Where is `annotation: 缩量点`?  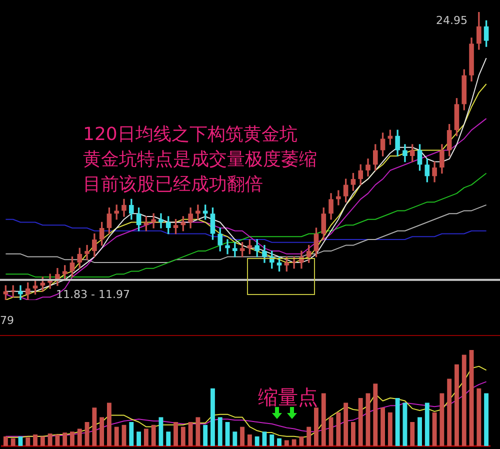 annotation: 缩量点 is located at coordinates (288, 397).